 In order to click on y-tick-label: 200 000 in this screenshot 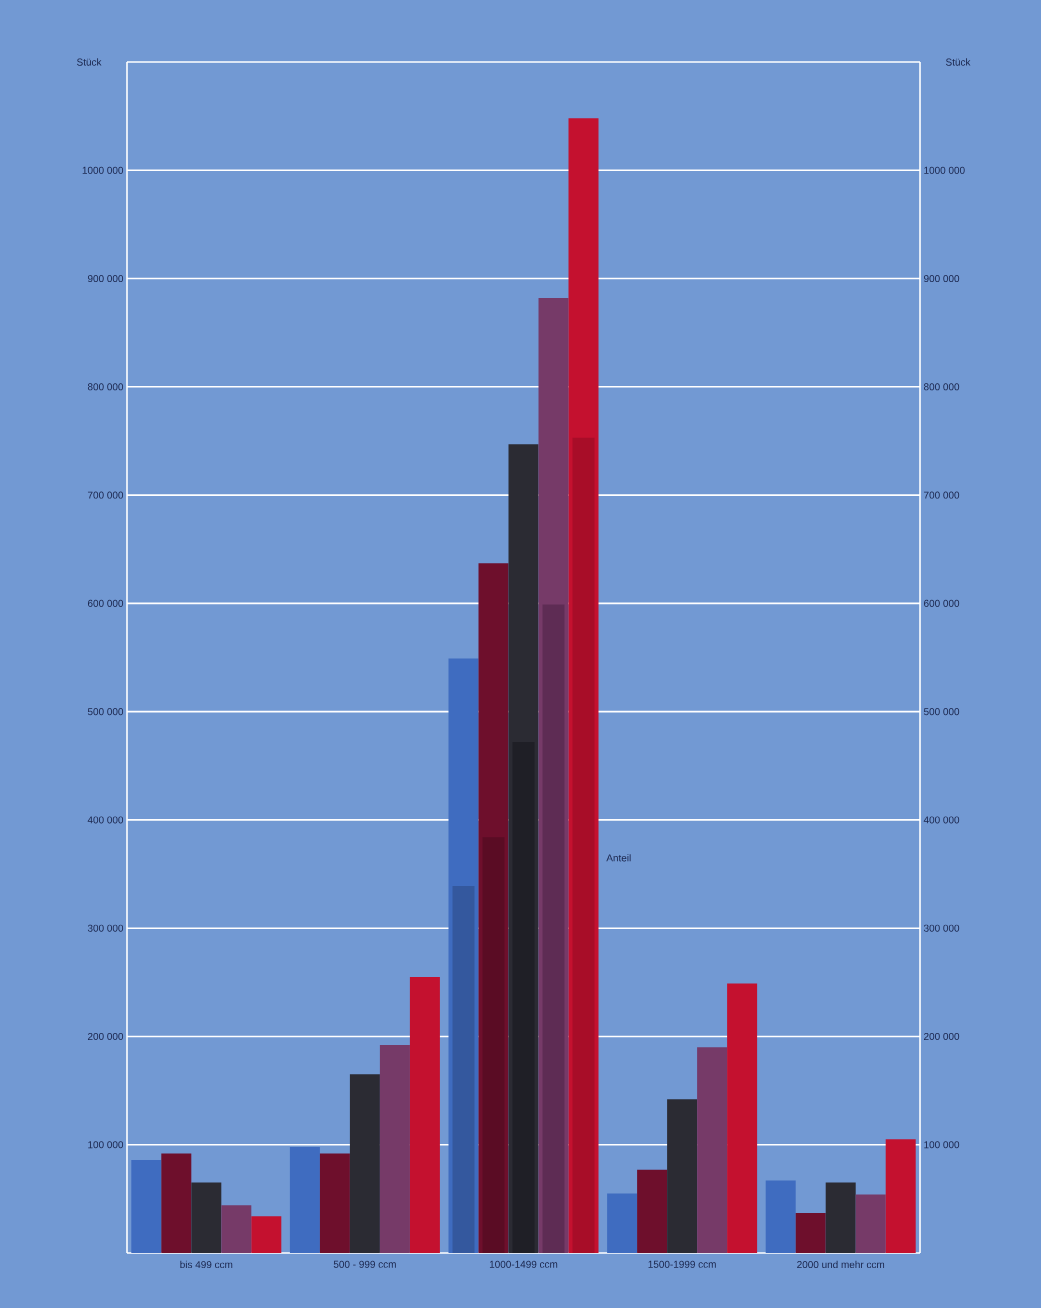, I will do `click(105, 1036)`.